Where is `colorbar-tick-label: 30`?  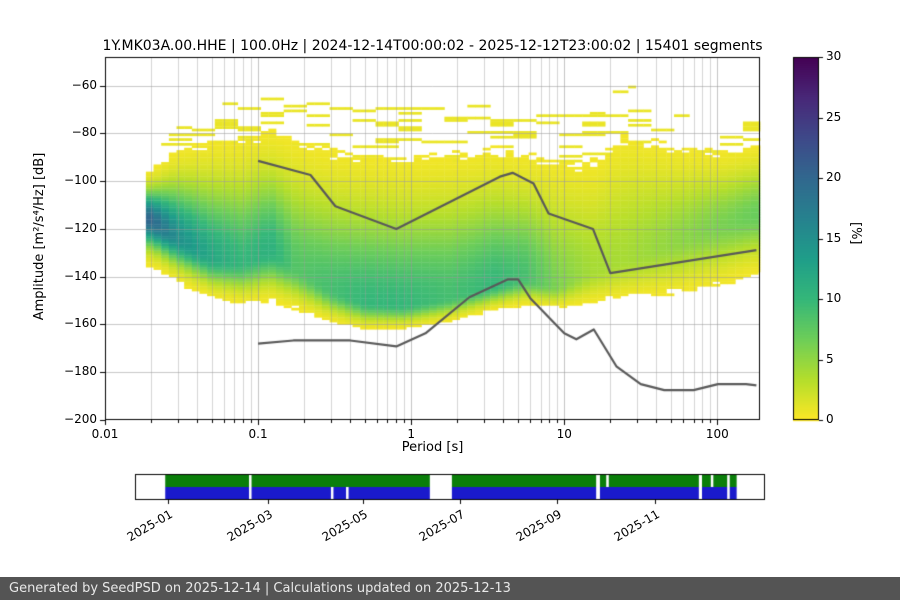
colorbar-tick-label: 30 is located at coordinates (834, 56).